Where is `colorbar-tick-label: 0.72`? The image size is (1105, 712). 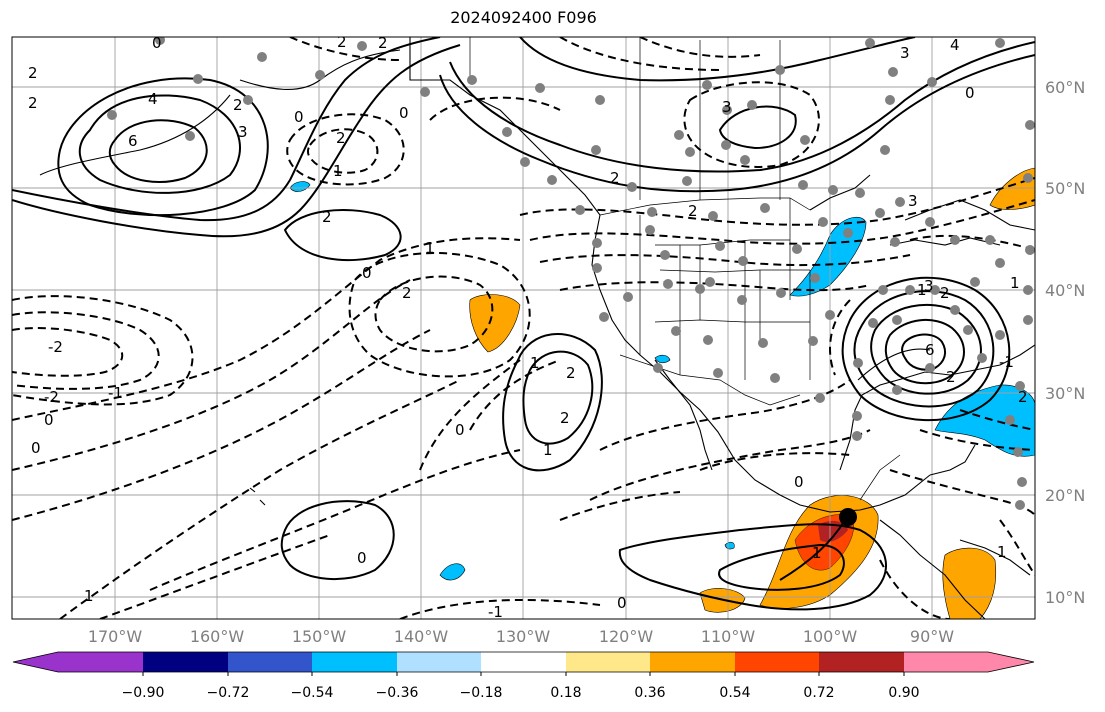
colorbar-tick-label: 0.72 is located at coordinates (818, 693).